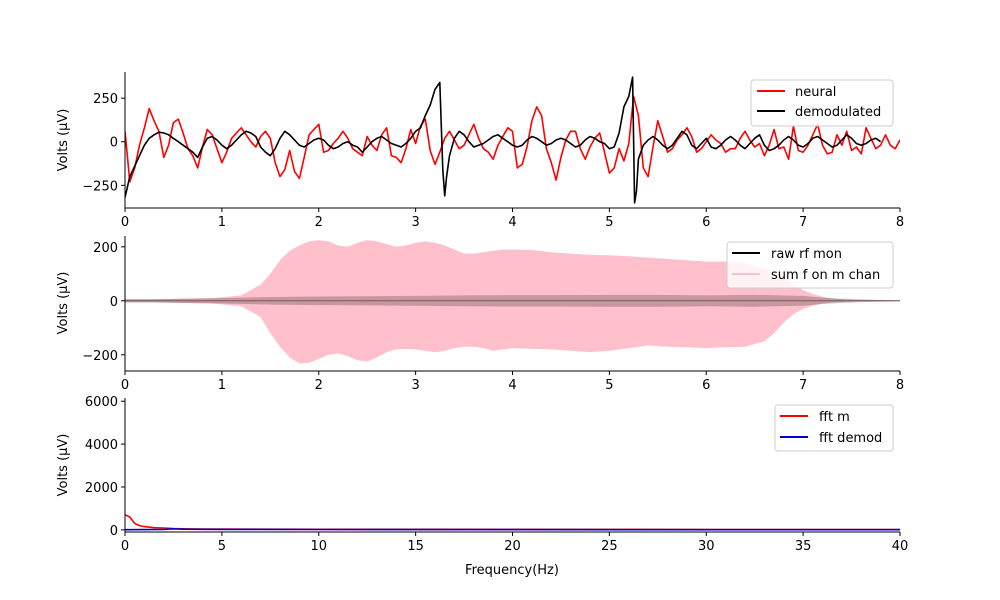  What do you see at coordinates (105, 467) in the screenshot?
I see `y-ticks-bottom: 0 2000 4000 6000` at bounding box center [105, 467].